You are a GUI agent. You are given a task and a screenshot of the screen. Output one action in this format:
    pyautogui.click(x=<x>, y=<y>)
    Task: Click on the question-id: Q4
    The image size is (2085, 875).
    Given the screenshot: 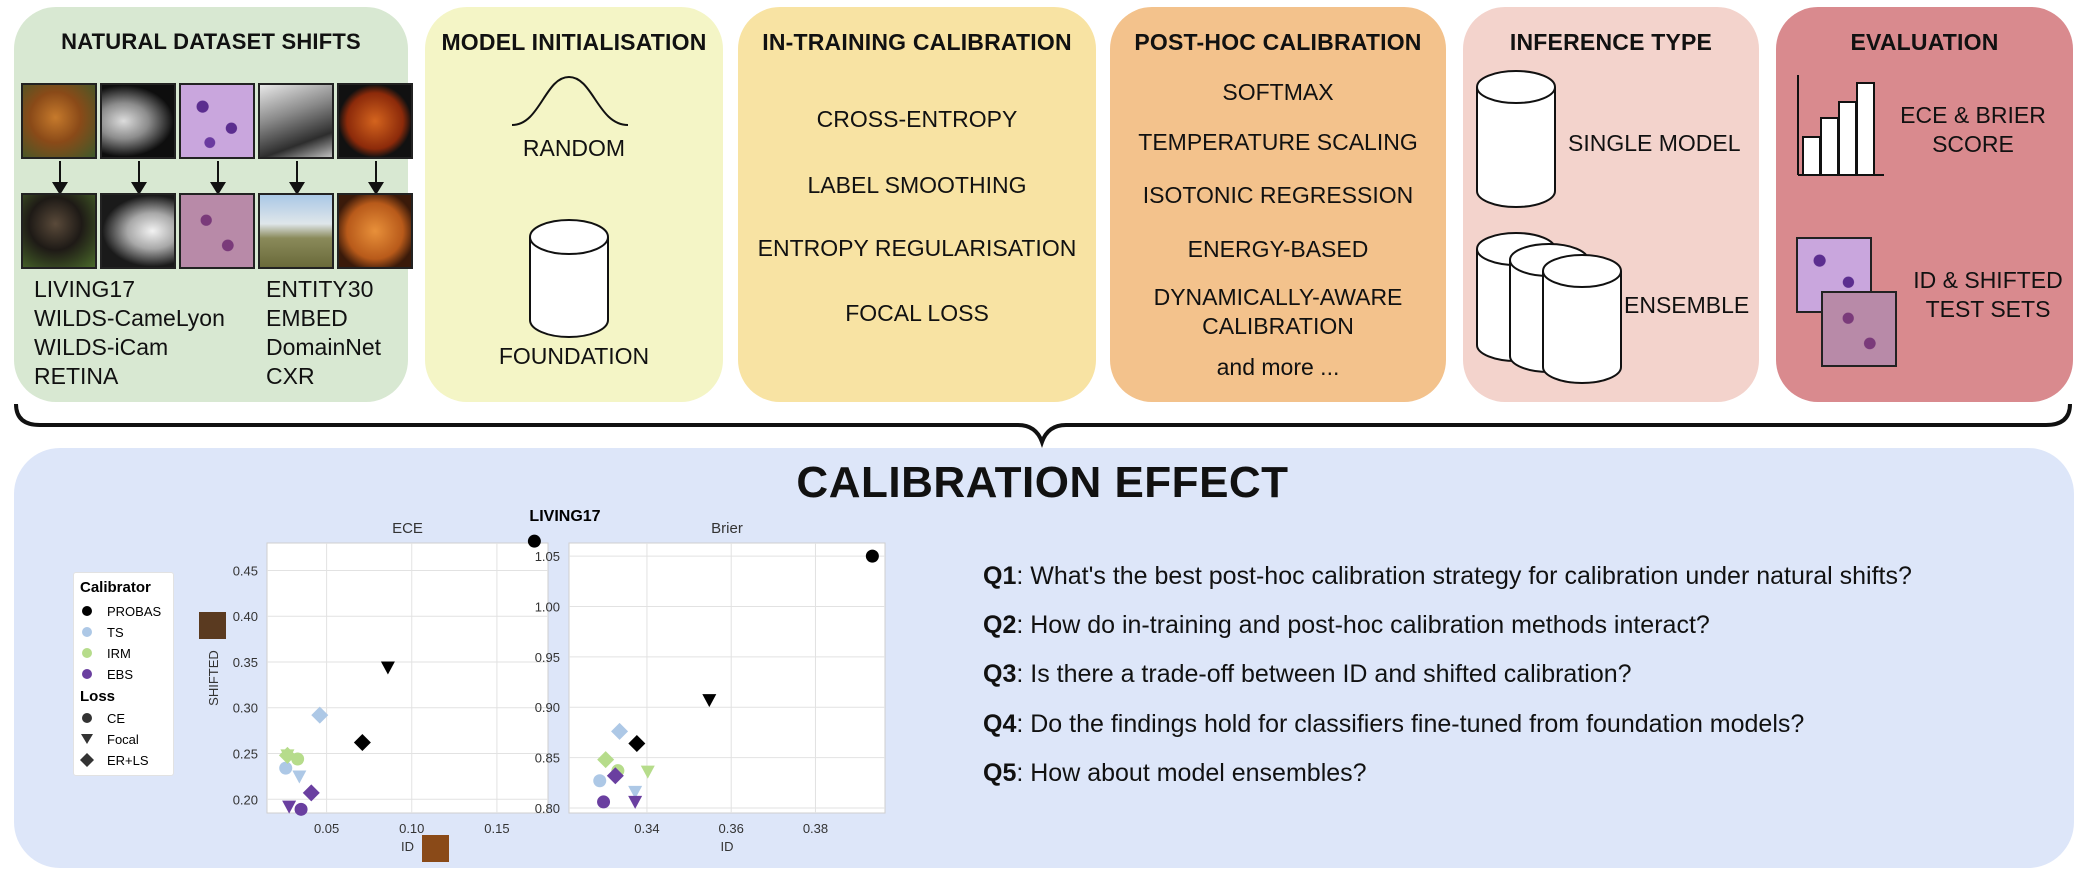 What is the action you would take?
    pyautogui.click(x=1000, y=724)
    